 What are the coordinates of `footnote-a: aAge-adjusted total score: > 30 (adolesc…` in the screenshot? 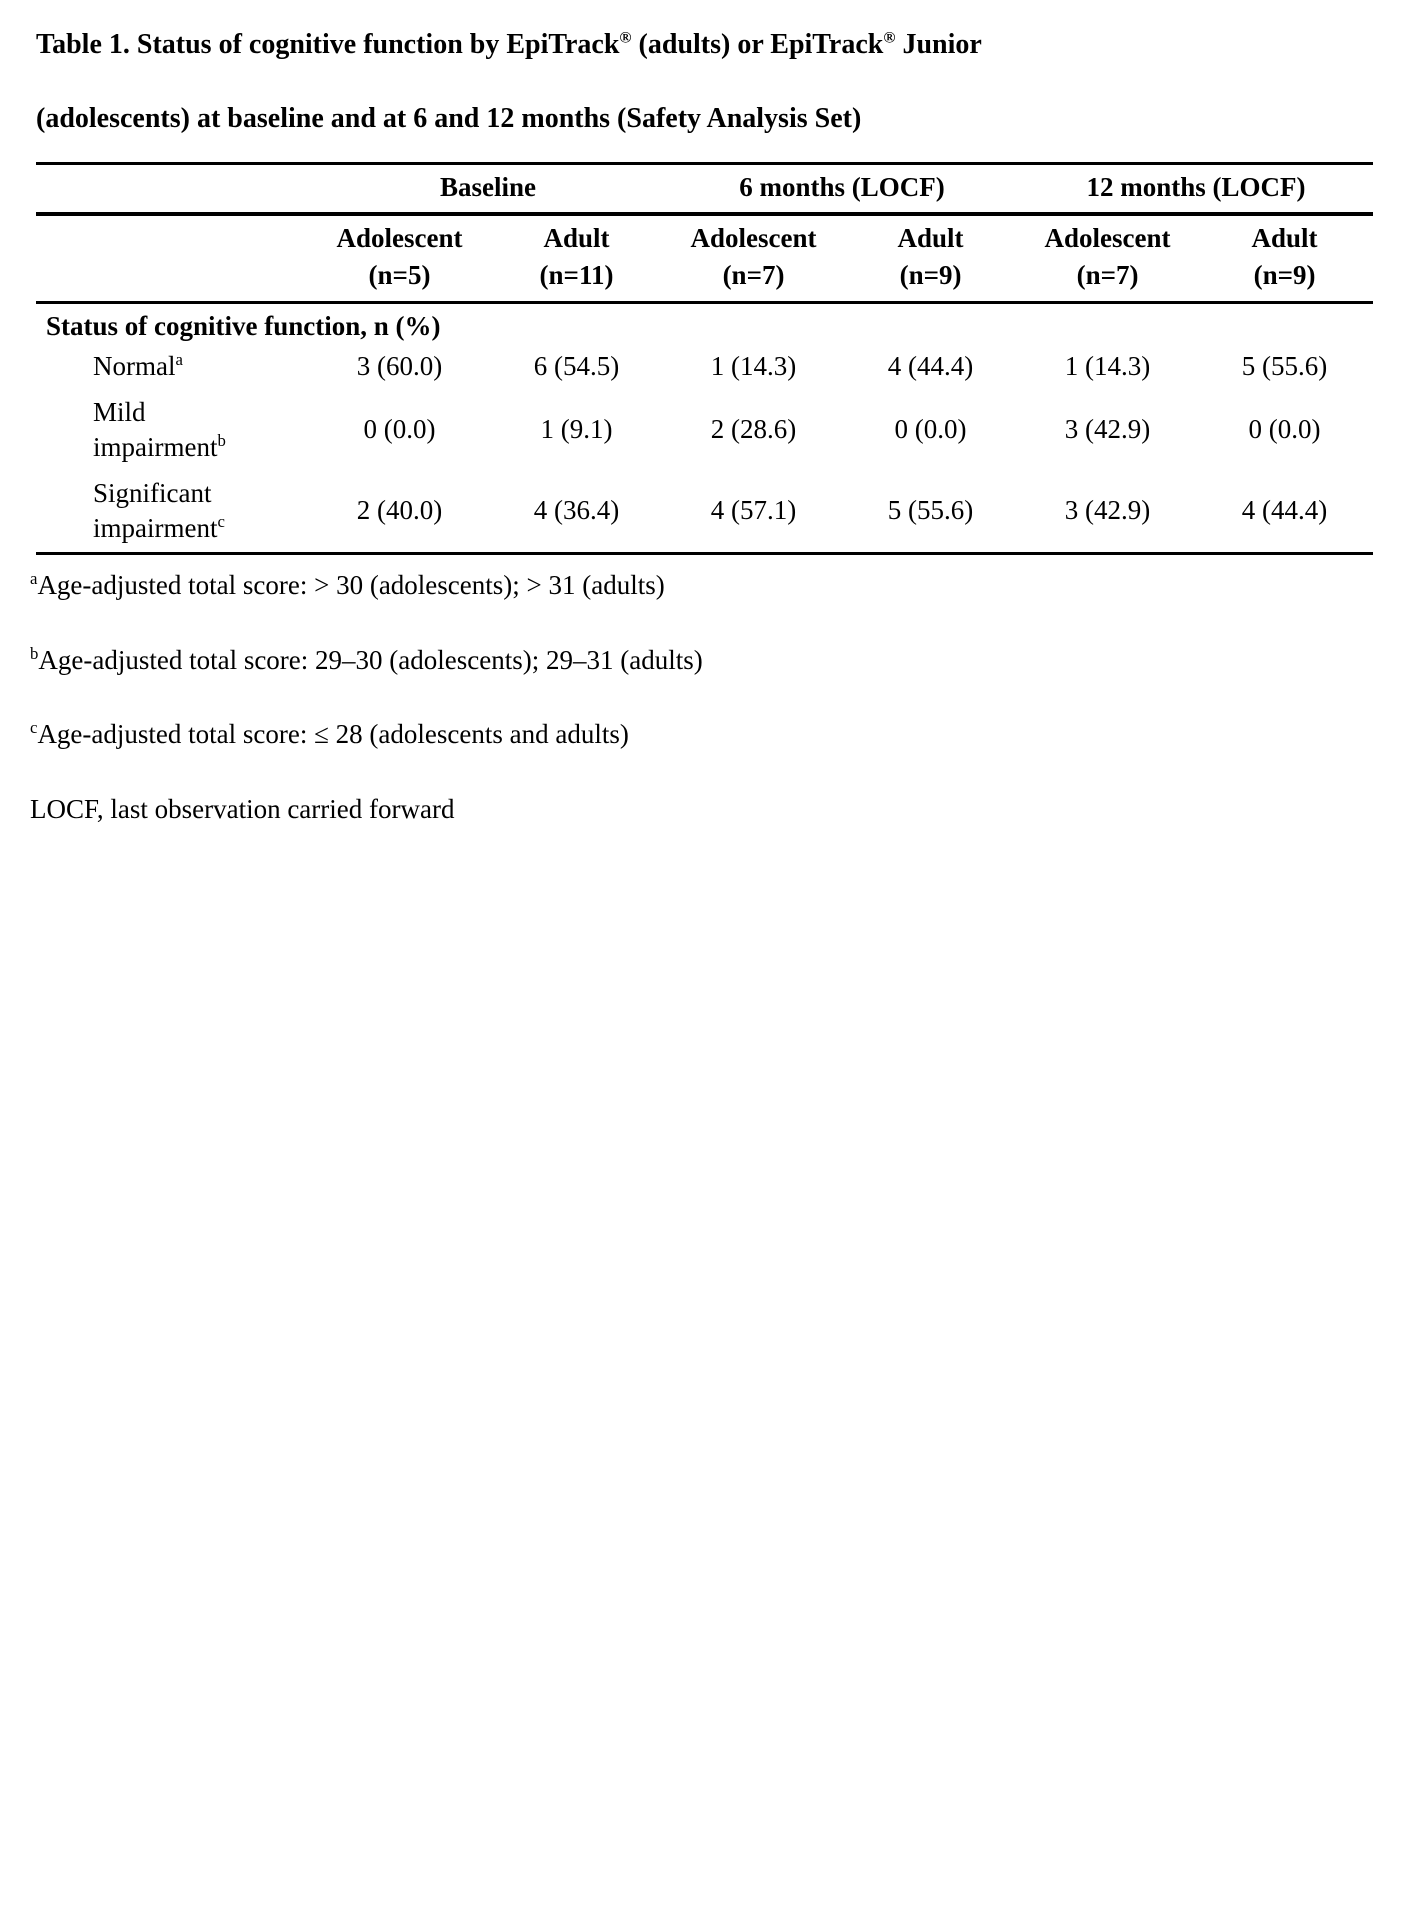 It's located at (702, 586).